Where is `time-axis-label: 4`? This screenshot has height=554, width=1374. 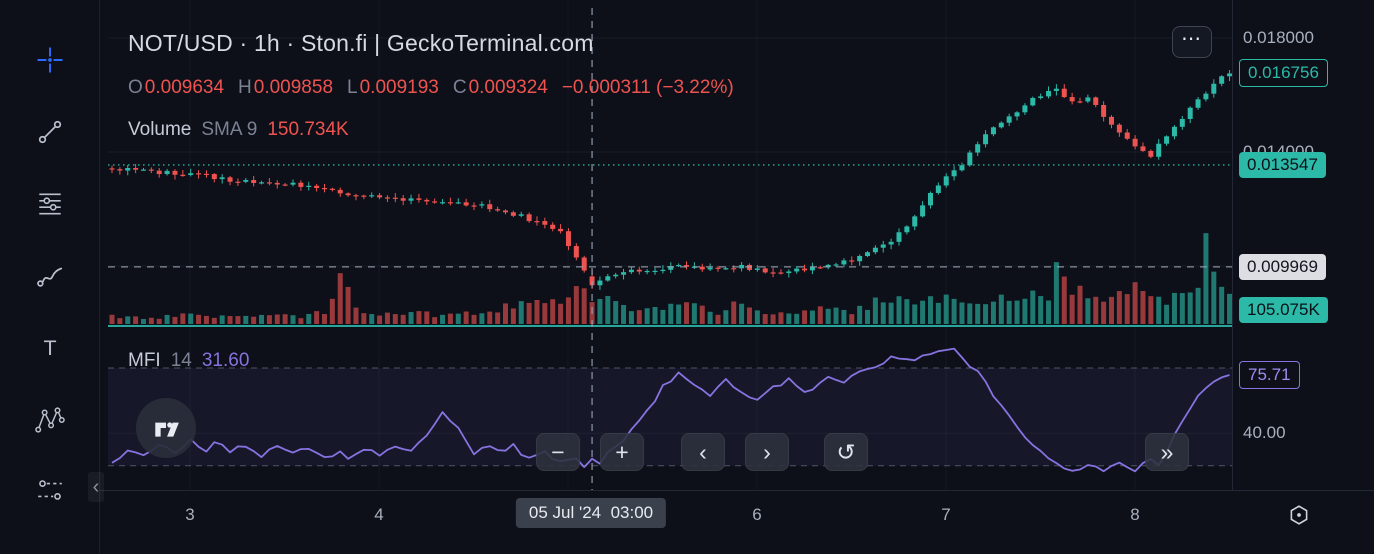
time-axis-label: 4 is located at coordinates (379, 514).